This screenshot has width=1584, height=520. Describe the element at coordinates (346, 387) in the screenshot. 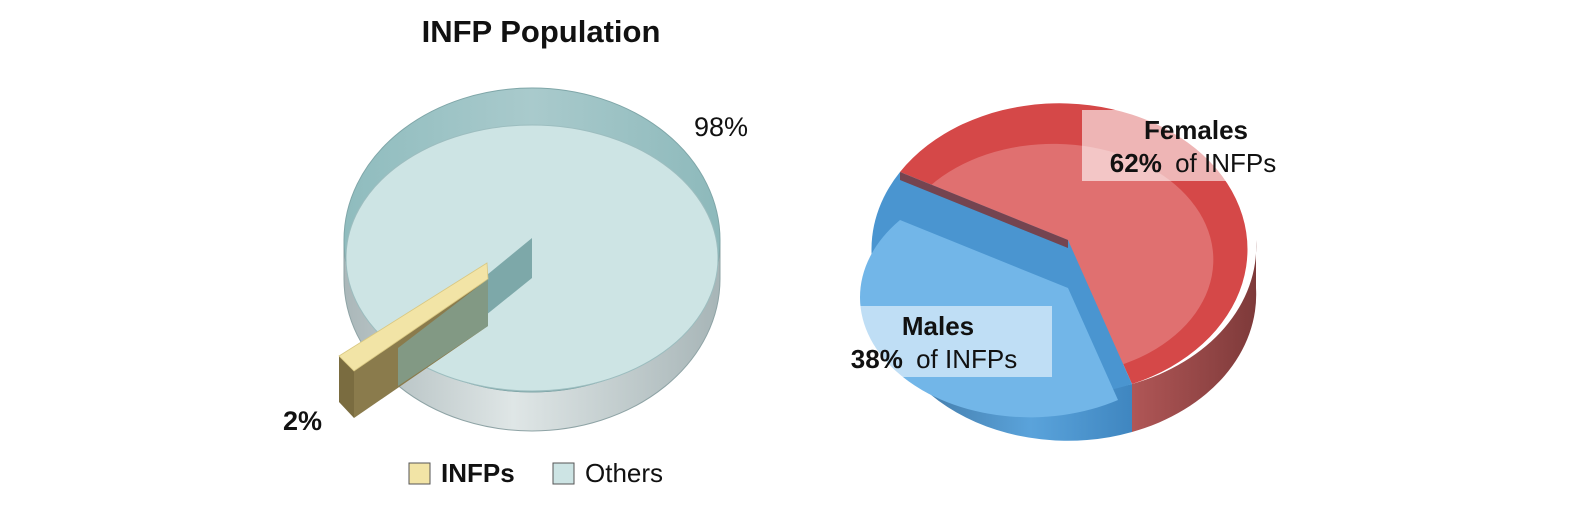

I see `infps-slice-side` at that location.